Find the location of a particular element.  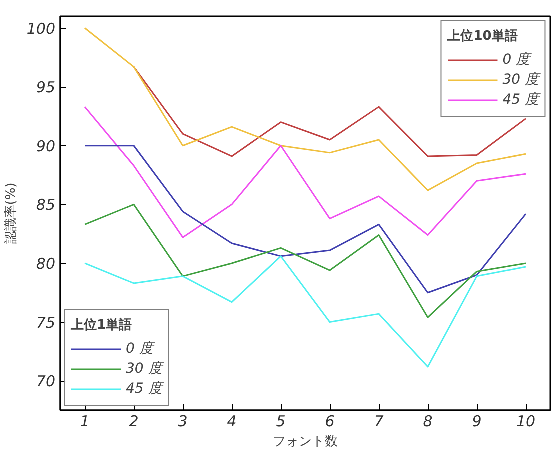

x-tick-label: 2 is located at coordinates (134, 421).